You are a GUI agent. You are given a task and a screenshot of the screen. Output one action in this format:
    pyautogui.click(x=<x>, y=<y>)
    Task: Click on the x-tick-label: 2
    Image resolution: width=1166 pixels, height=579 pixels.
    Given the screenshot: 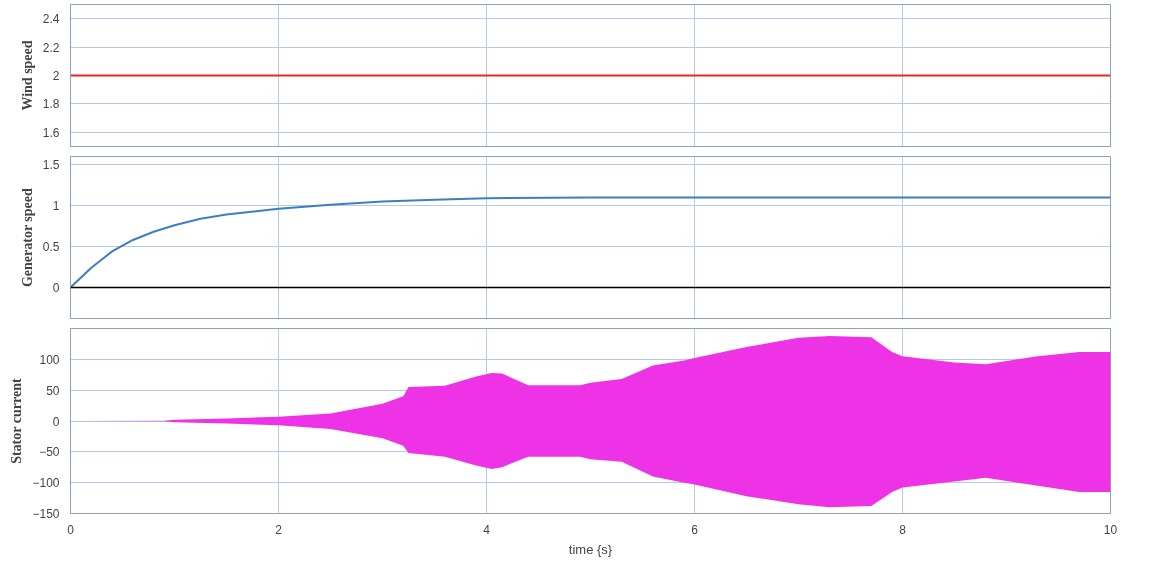 What is the action you would take?
    pyautogui.click(x=279, y=529)
    